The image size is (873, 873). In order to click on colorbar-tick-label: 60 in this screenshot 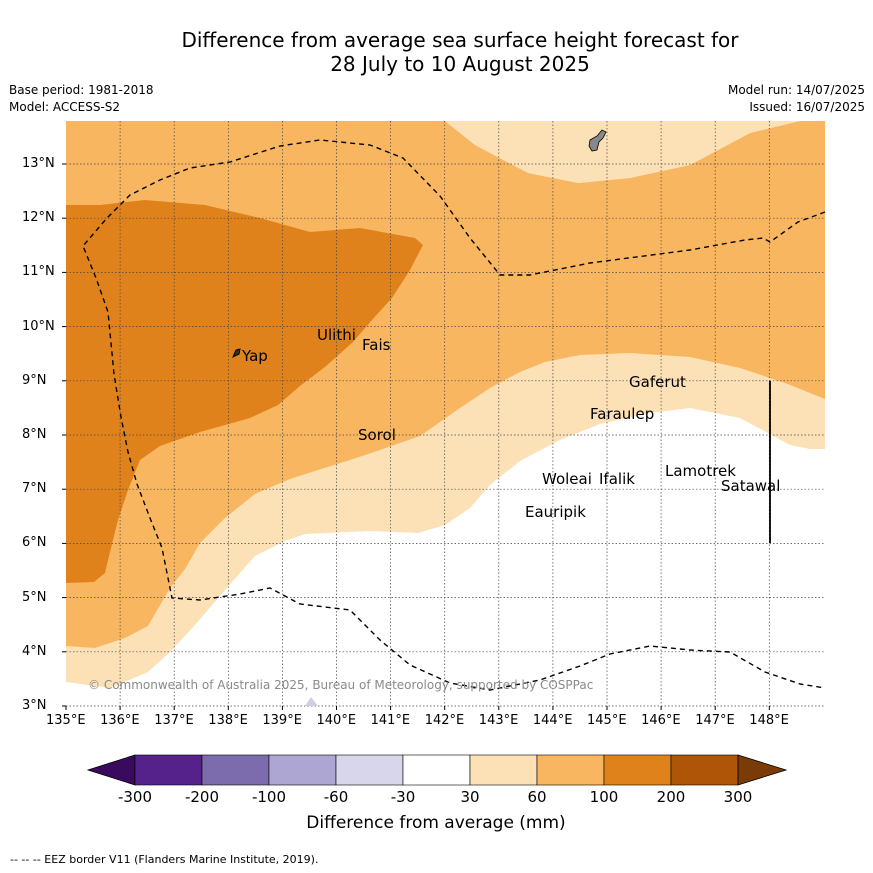, I will do `click(537, 797)`.